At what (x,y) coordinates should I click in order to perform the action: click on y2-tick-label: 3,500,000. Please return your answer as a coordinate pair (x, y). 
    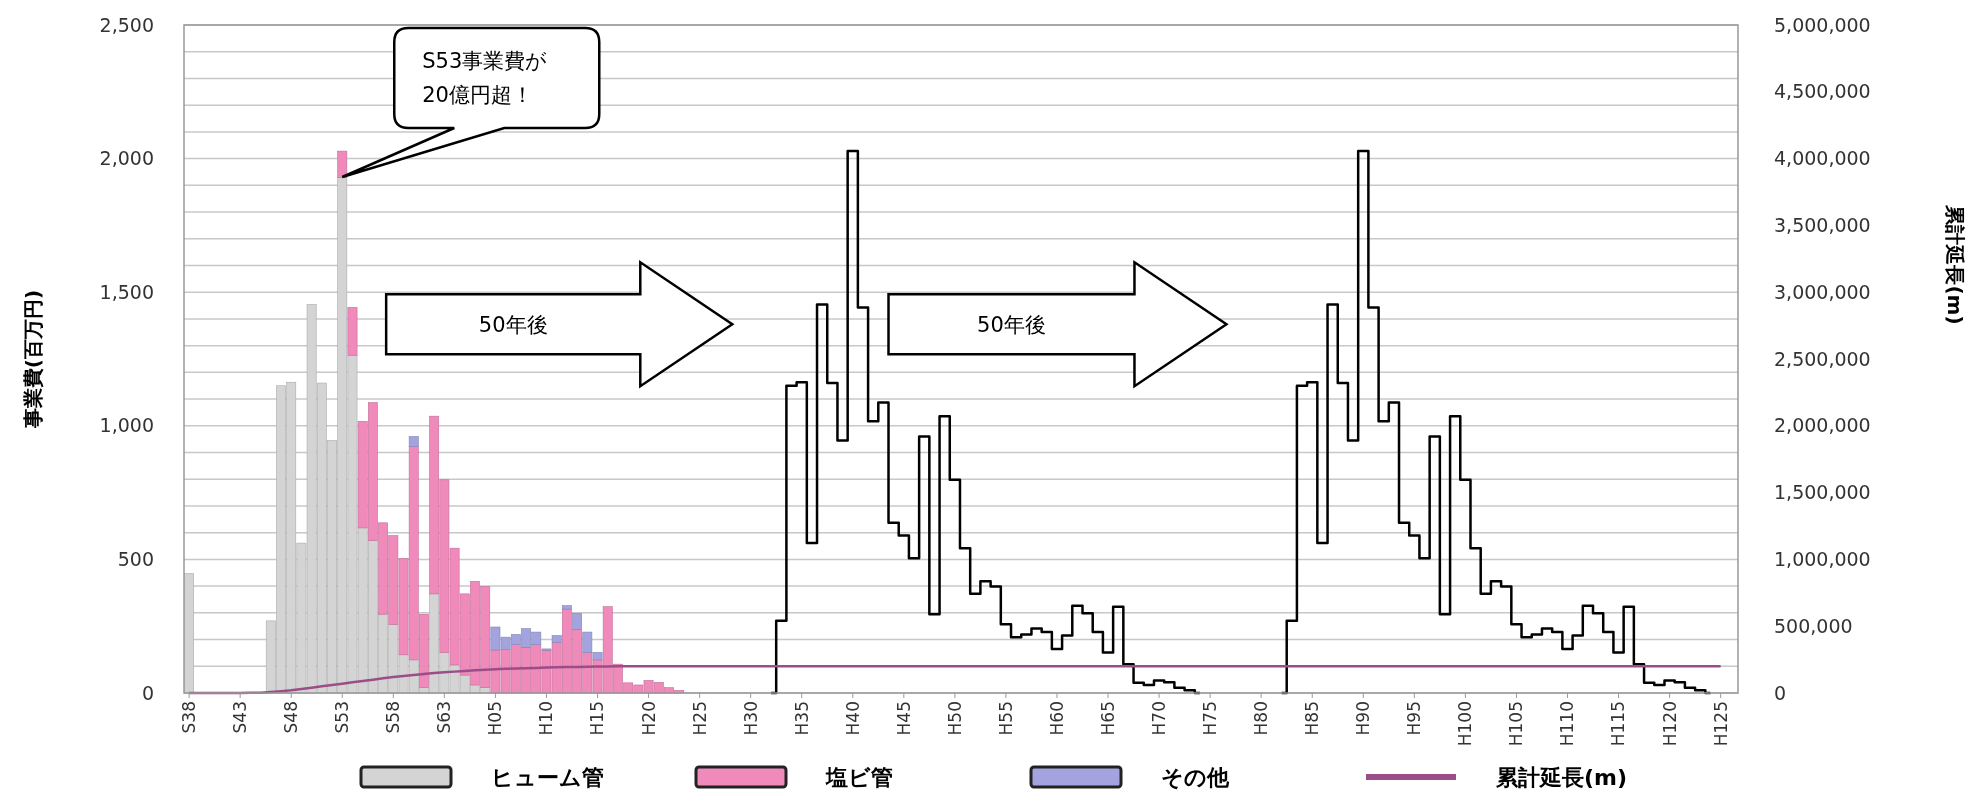
    Looking at the image, I should click on (1822, 225).